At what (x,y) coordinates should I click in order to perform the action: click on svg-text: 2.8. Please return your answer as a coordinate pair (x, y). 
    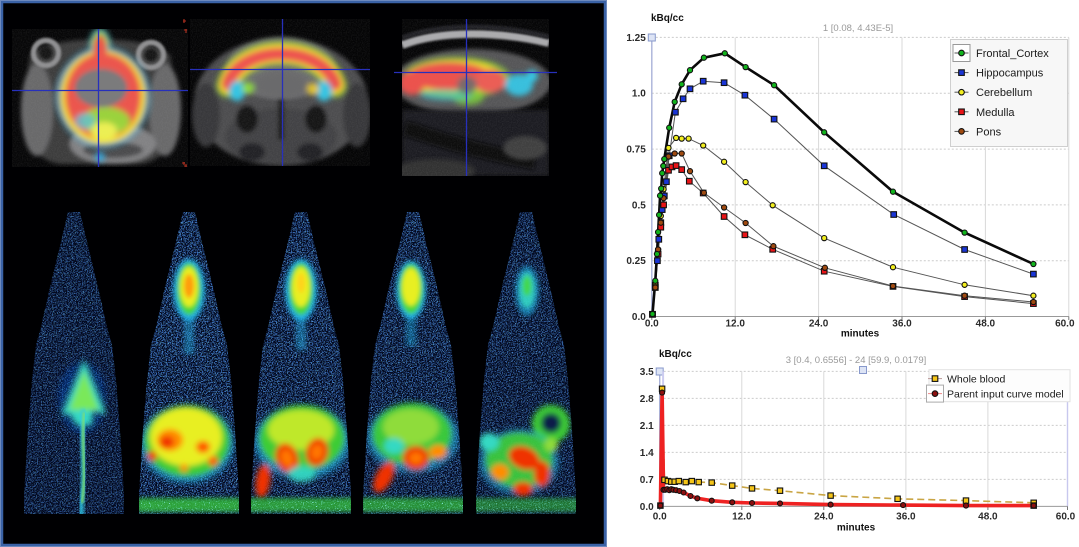
    Looking at the image, I should click on (647, 399).